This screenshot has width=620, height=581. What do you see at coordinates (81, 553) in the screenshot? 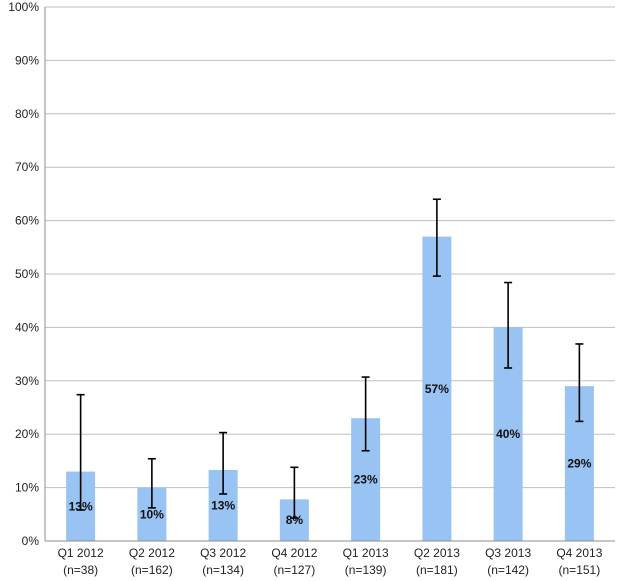
I see `x-category-label: Q1 2012` at bounding box center [81, 553].